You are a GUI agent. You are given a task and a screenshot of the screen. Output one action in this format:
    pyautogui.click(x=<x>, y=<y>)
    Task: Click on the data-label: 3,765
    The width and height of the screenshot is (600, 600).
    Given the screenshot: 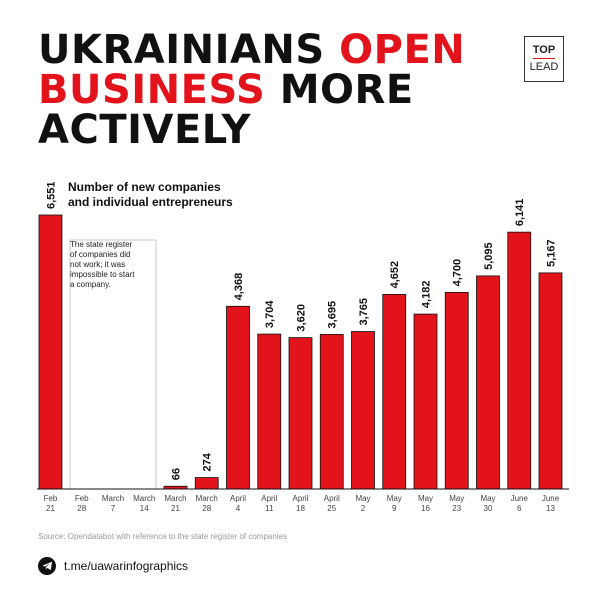 What is the action you would take?
    pyautogui.click(x=364, y=312)
    